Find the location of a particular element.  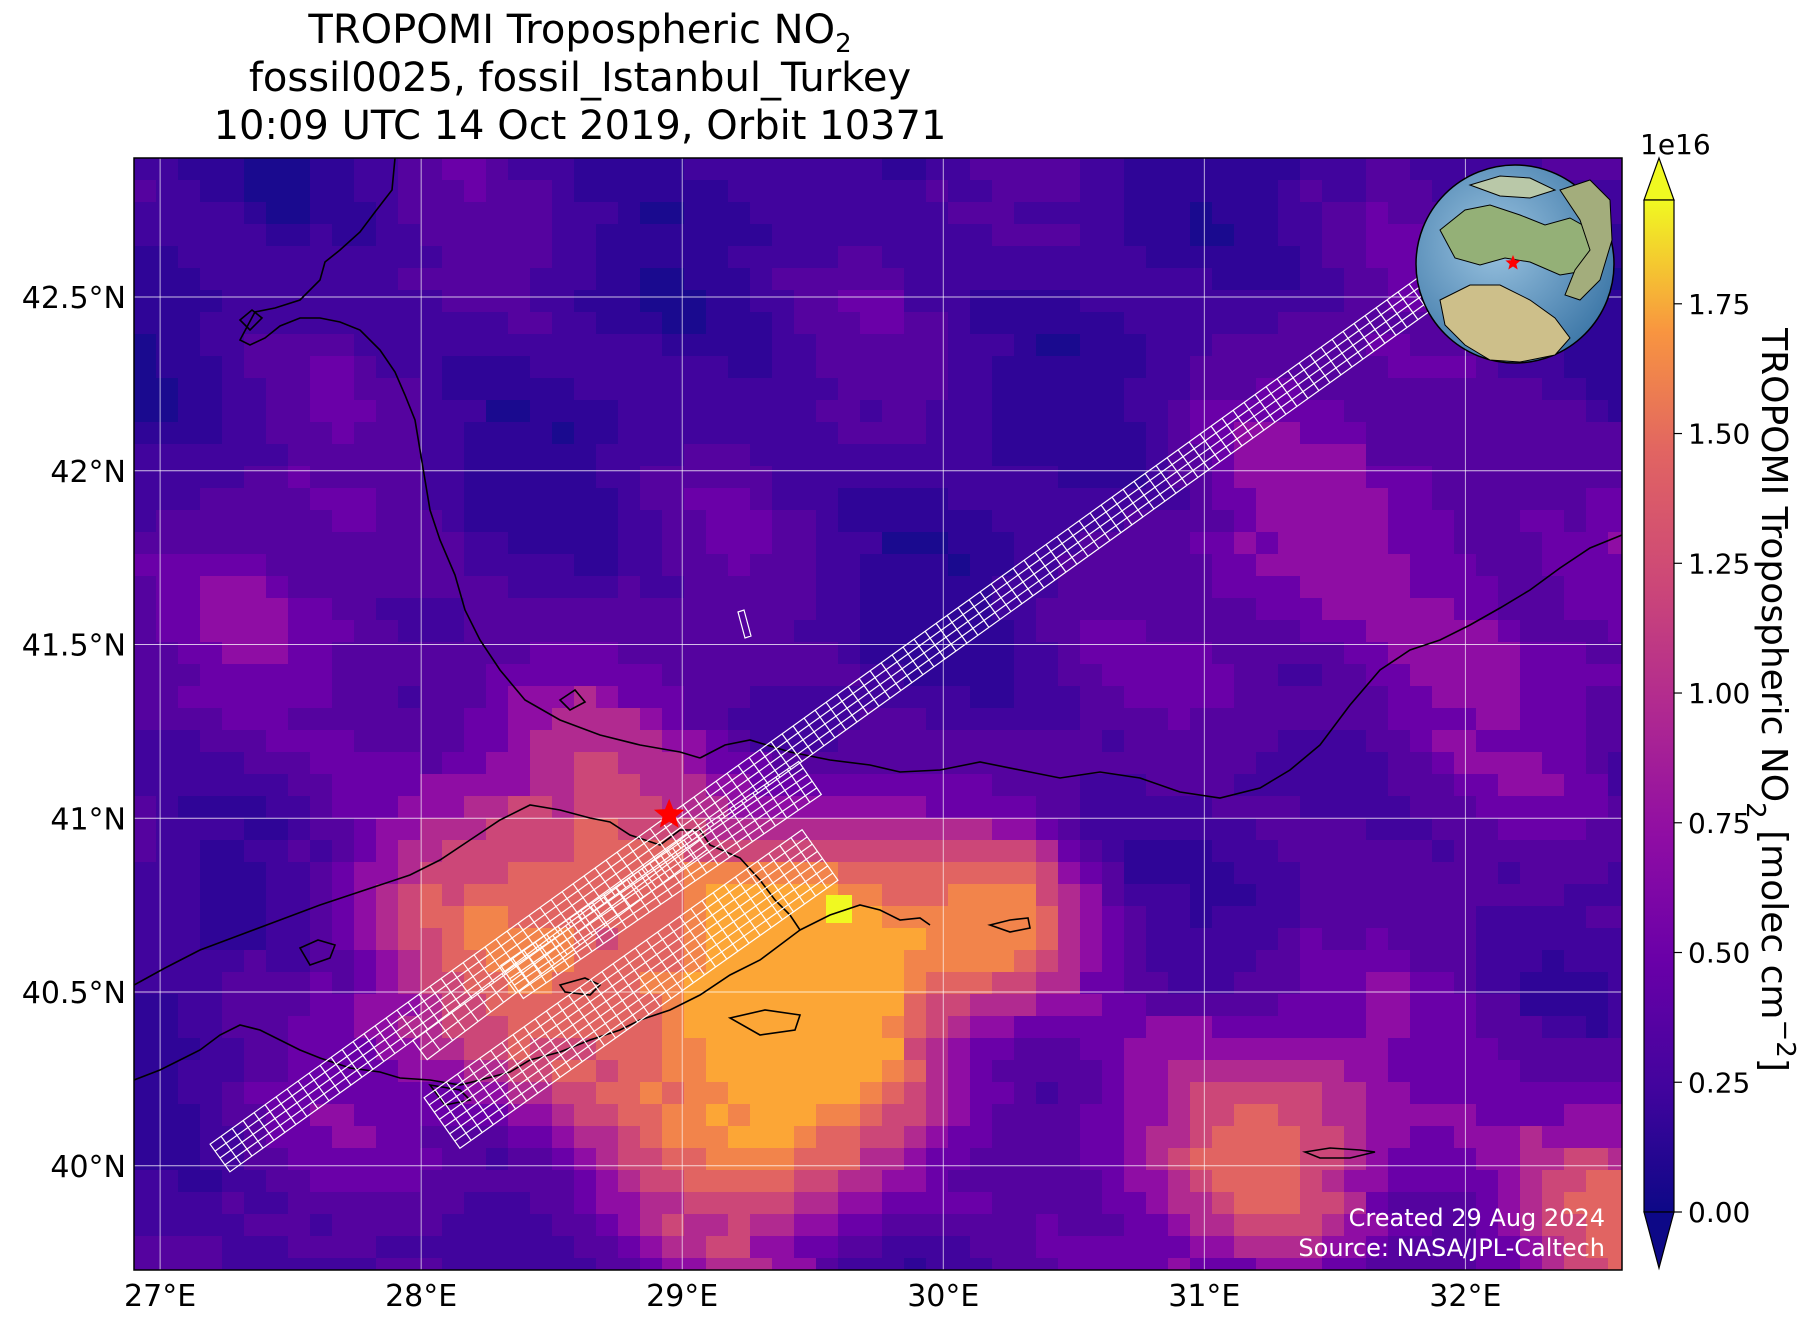

colorbar-ramp is located at coordinates (1659, 706).